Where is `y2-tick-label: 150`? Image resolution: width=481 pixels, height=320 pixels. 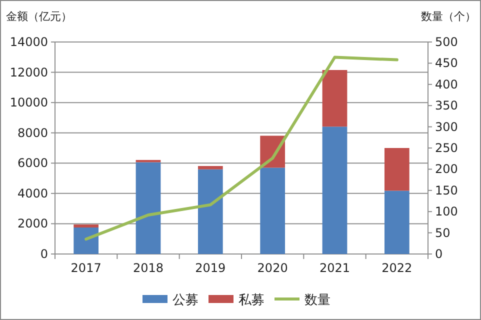
y2-tick-label: 150 is located at coordinates (446, 190).